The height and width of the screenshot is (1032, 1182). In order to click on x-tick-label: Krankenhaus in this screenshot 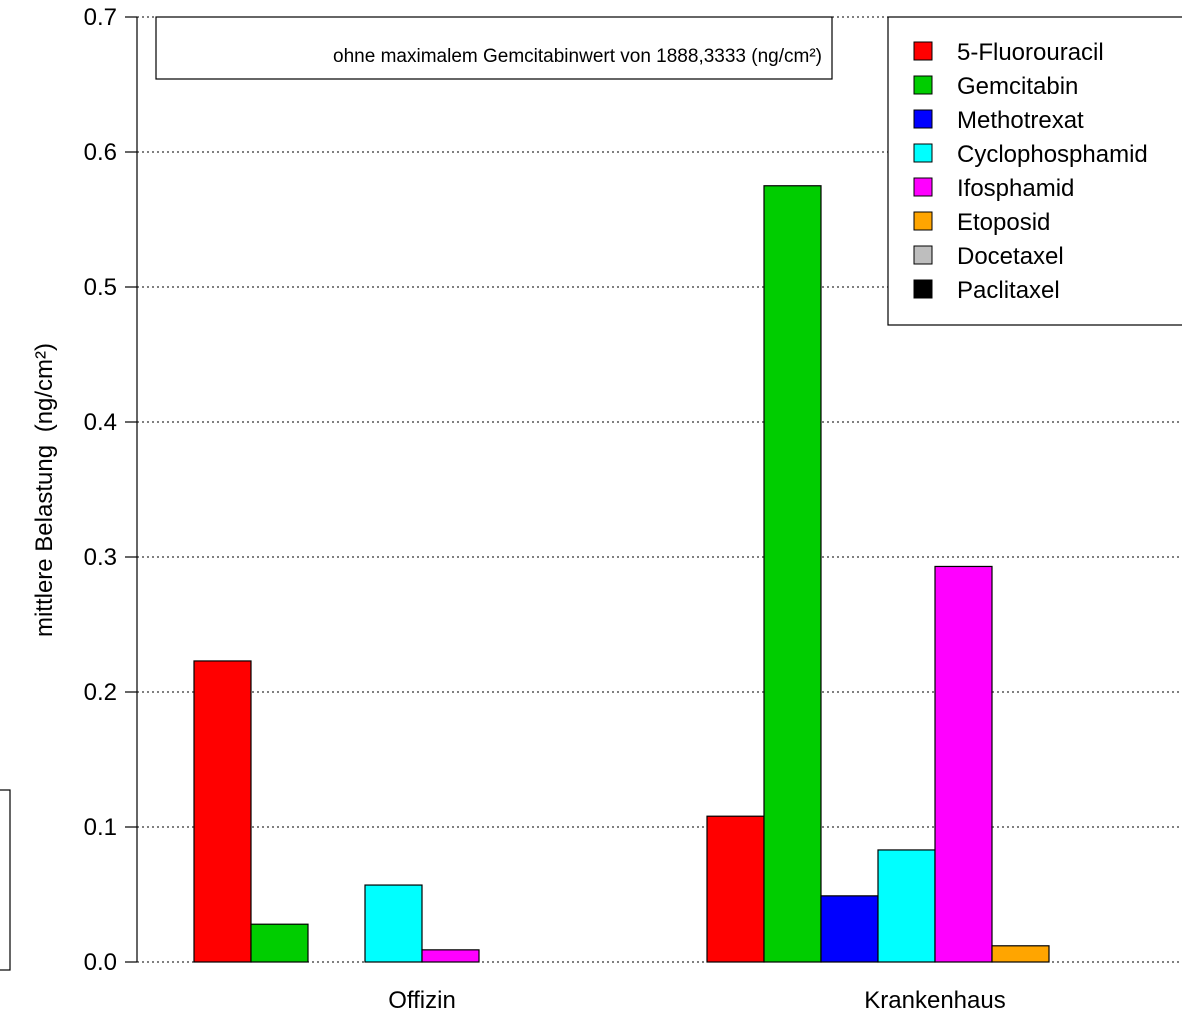, I will do `click(934, 1000)`.